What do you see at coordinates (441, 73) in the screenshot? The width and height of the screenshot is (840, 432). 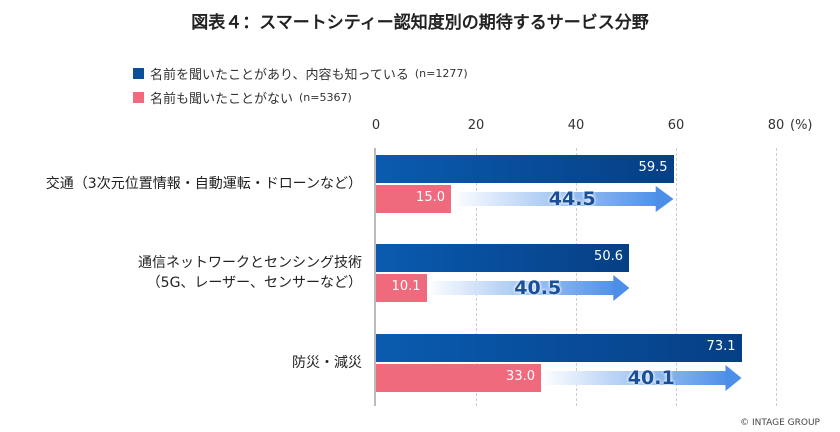 I see `legend-n: (n=1277)` at bounding box center [441, 73].